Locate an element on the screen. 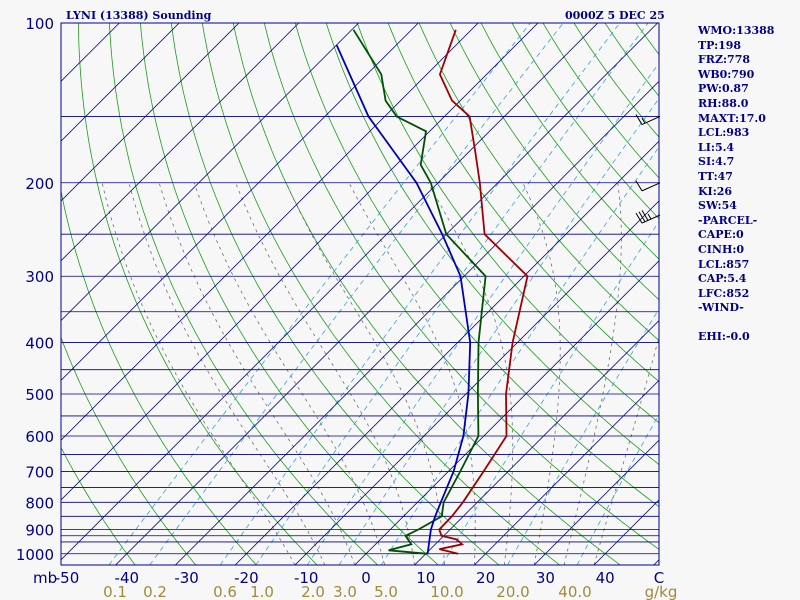 This screenshot has width=800, height=600. index-item: LFC:852 is located at coordinates (724, 293).